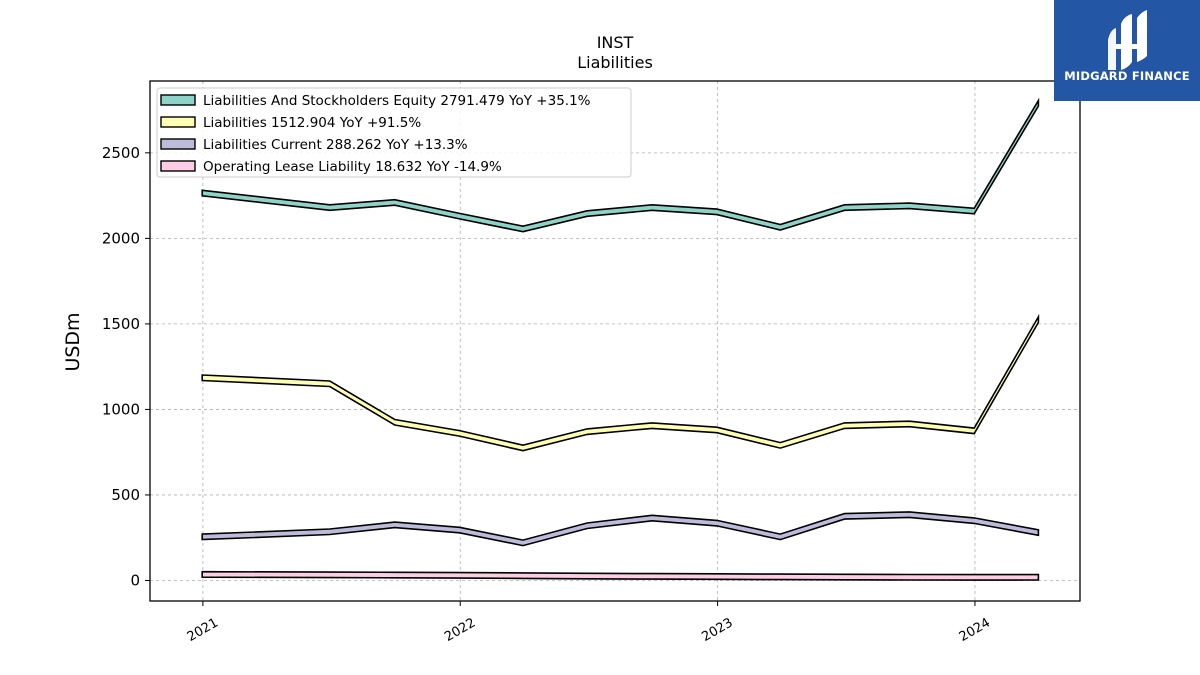 Image resolution: width=1200 pixels, height=675 pixels. Describe the element at coordinates (589, 623) in the screenshot. I see `x-axis: 2021 2022 2023 2024` at that location.